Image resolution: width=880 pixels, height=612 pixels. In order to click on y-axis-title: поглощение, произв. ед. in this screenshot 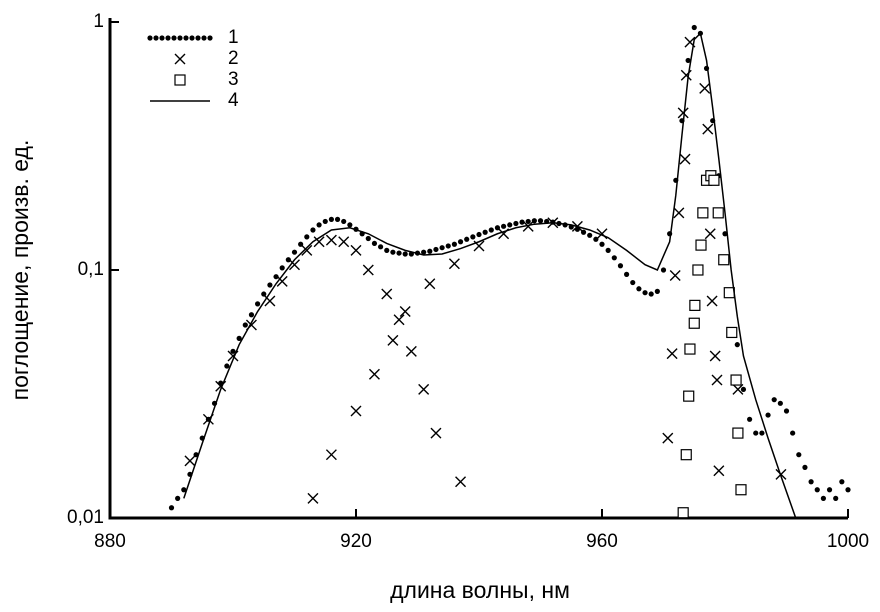, I will do `click(20, 270)`.